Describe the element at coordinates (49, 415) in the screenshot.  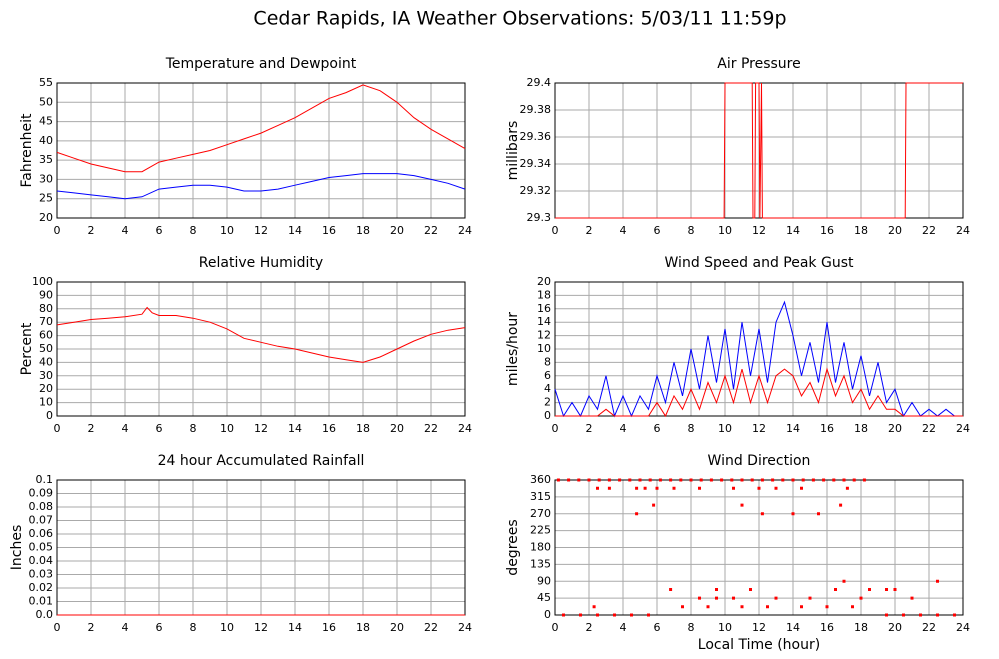
I see `y-tick-label: 0` at that location.